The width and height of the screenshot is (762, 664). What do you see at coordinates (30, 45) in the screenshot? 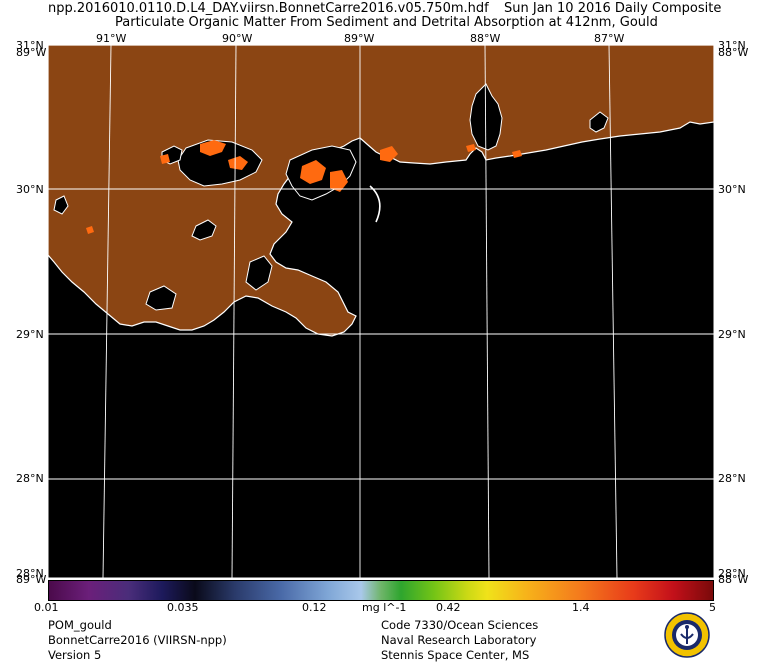
I see `corner-tl-lat: 31°N` at bounding box center [30, 45].